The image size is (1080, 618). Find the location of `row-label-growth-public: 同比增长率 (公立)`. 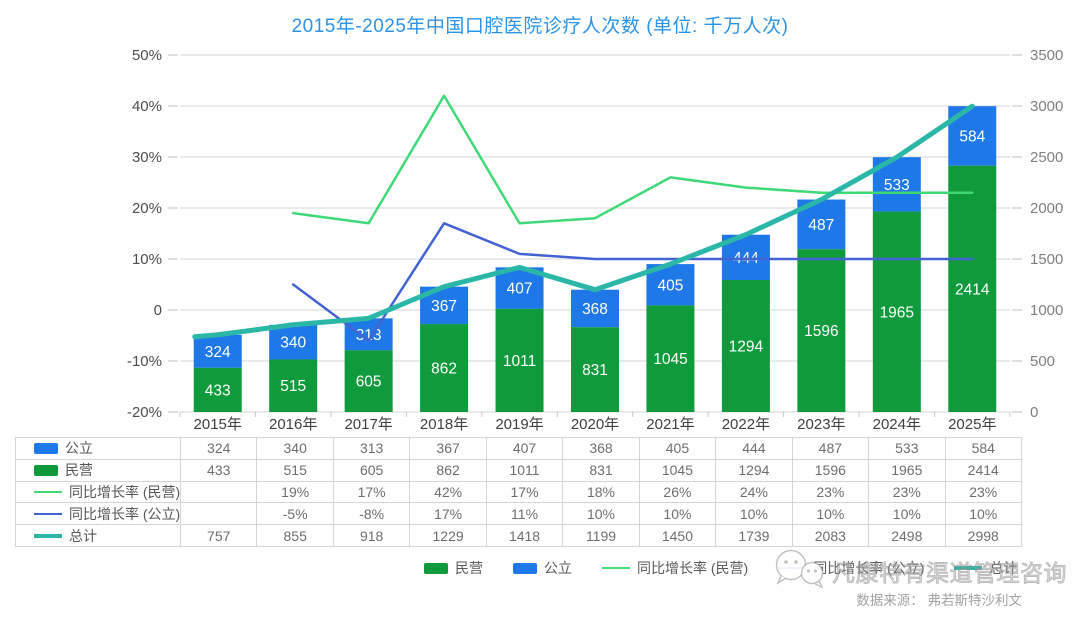

row-label-growth-public: 同比增长率 (公立) is located at coordinates (98, 513).